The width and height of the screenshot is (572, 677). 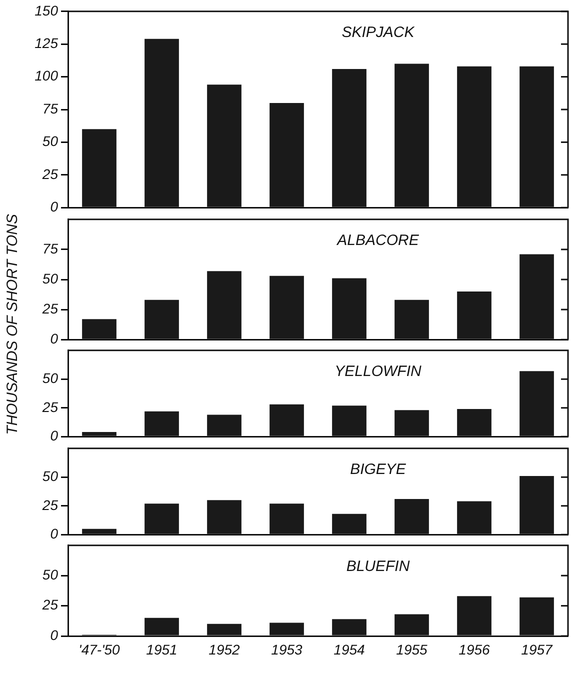 I want to click on x-tick-label: 1956, so click(x=474, y=650).